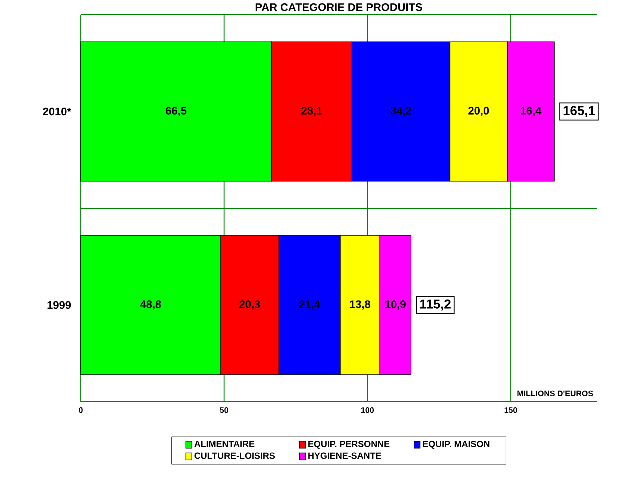 The height and width of the screenshot is (477, 625). What do you see at coordinates (360, 305) in the screenshot?
I see `data-label: 13,8` at bounding box center [360, 305].